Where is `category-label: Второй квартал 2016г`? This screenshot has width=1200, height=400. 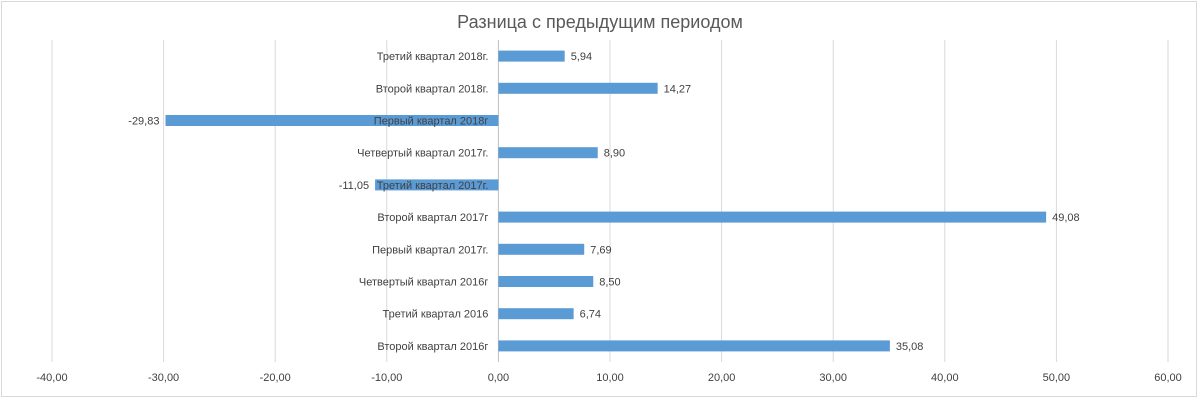 category-label: Второй квартал 2016г is located at coordinates (432, 347).